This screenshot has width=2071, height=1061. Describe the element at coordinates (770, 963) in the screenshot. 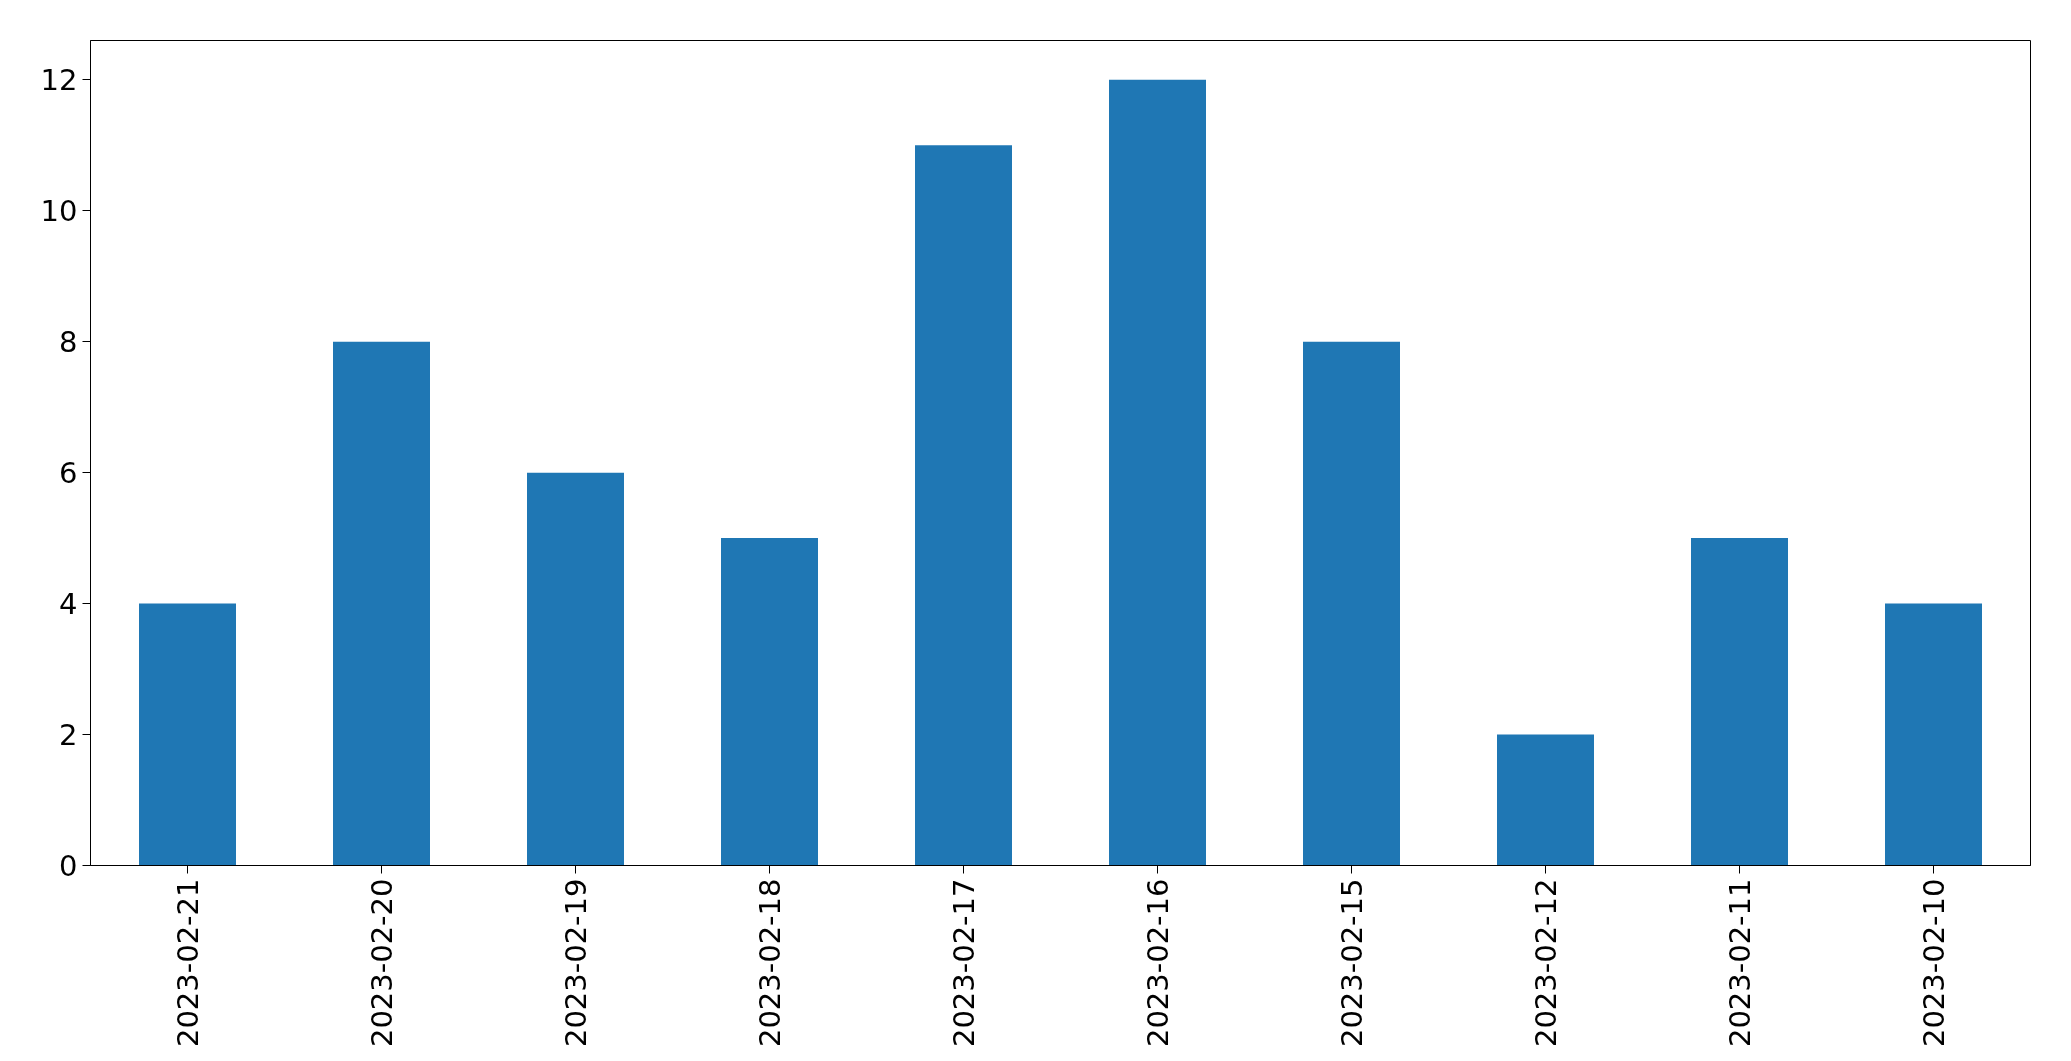

I see `x-tick-label: 2023-02-18` at that location.